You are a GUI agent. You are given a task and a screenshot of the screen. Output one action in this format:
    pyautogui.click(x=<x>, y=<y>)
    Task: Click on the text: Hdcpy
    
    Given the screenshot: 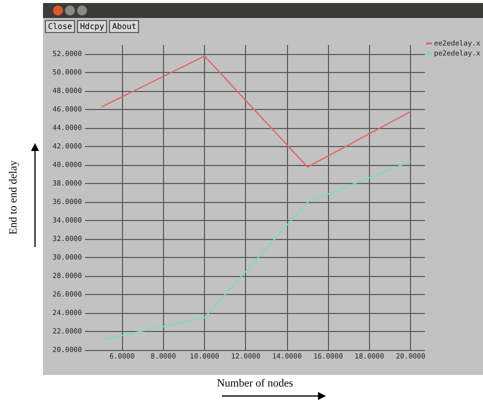 What is the action you would take?
    pyautogui.click(x=92, y=26)
    